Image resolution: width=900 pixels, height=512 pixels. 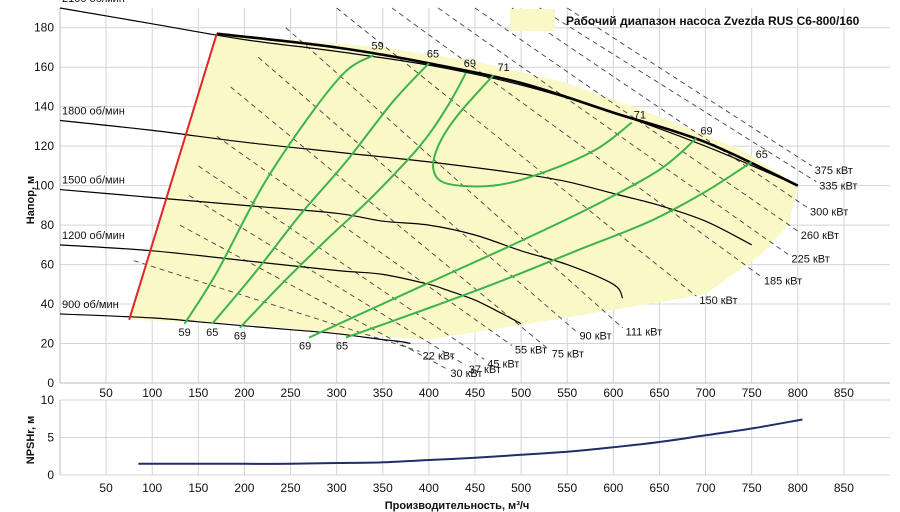 I want to click on main-x-tick-label: 450, so click(x=475, y=393).